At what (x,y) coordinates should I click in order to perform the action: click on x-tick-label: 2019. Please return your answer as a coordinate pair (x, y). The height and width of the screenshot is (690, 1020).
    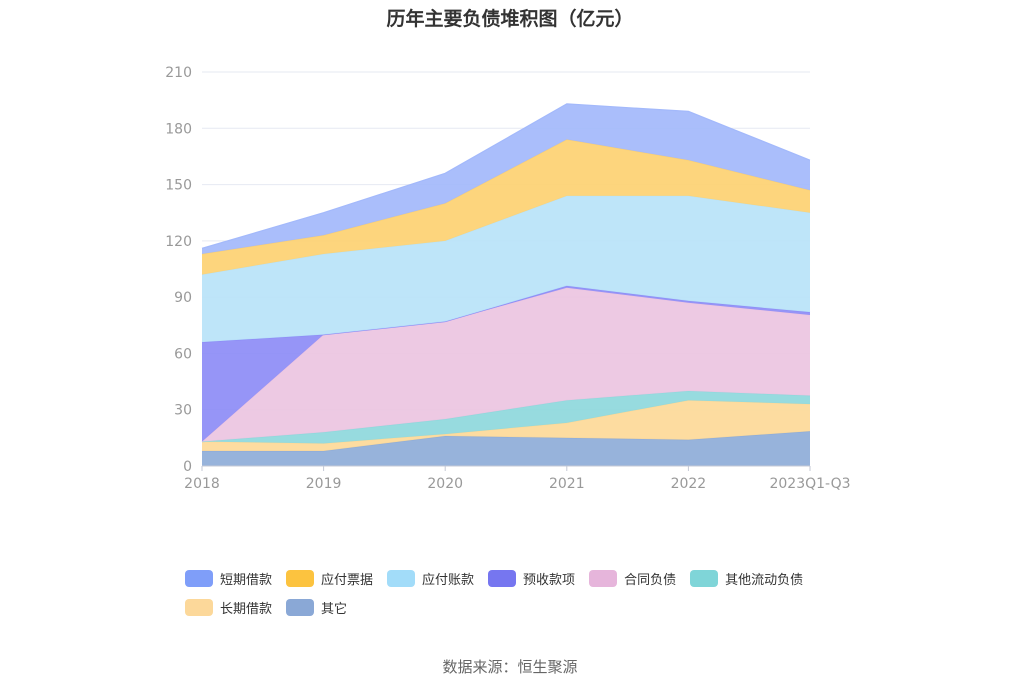
    Looking at the image, I should click on (324, 484).